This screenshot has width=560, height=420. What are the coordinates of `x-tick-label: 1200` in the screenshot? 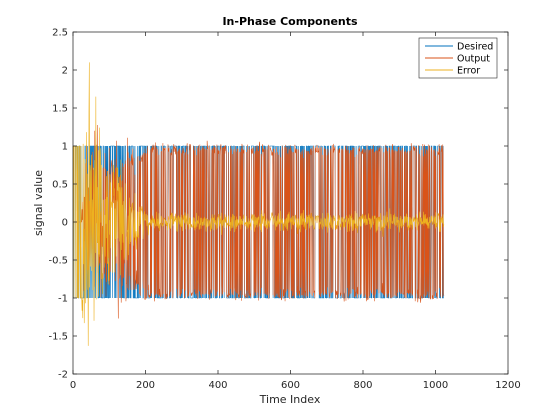 It's located at (507, 385).